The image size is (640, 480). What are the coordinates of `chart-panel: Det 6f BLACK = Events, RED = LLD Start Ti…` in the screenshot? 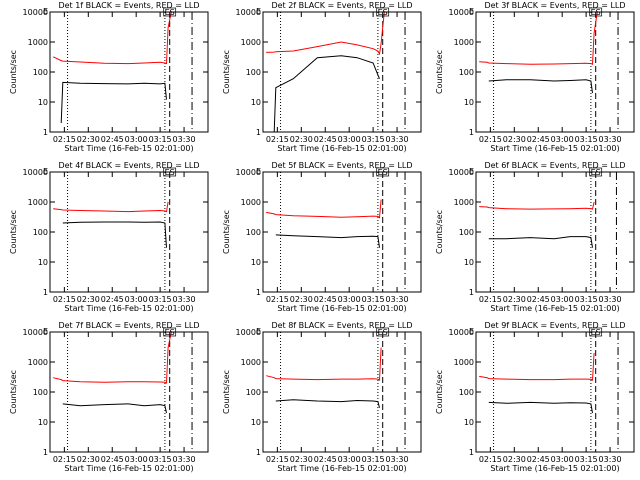 It's located at (535, 237).